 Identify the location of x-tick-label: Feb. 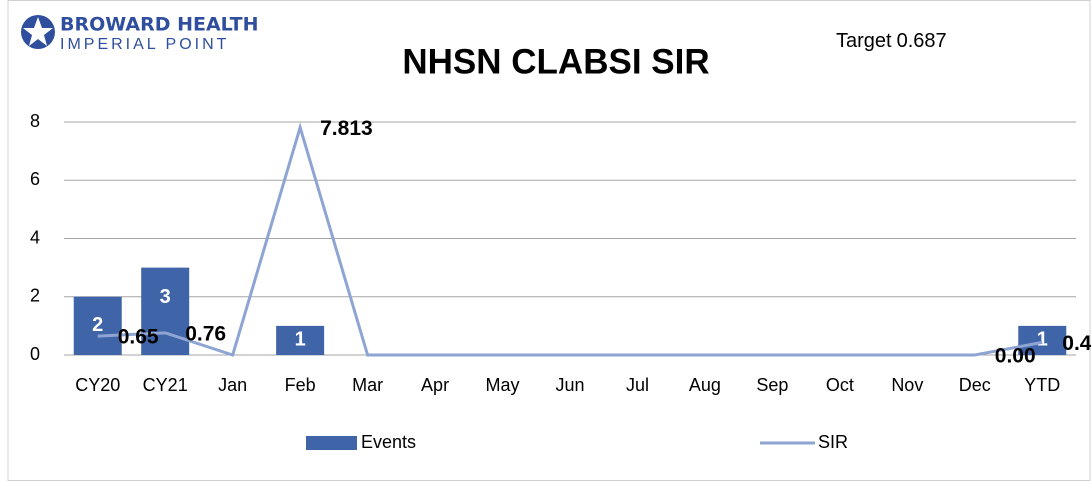
(300, 385).